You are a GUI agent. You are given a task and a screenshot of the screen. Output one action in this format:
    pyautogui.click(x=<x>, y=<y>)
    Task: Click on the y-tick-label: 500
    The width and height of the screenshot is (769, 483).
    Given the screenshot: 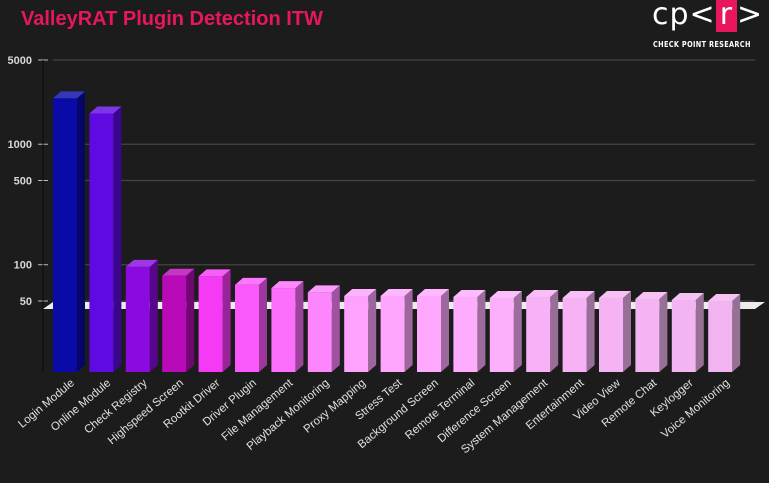 What is the action you would take?
    pyautogui.click(x=23, y=182)
    